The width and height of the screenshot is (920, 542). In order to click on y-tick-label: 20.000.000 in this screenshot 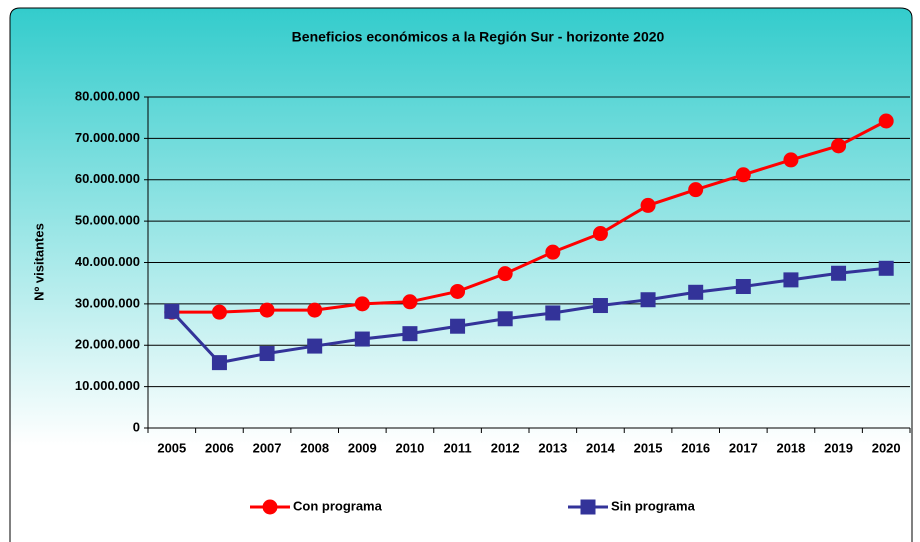, I will do `click(107, 344)`.